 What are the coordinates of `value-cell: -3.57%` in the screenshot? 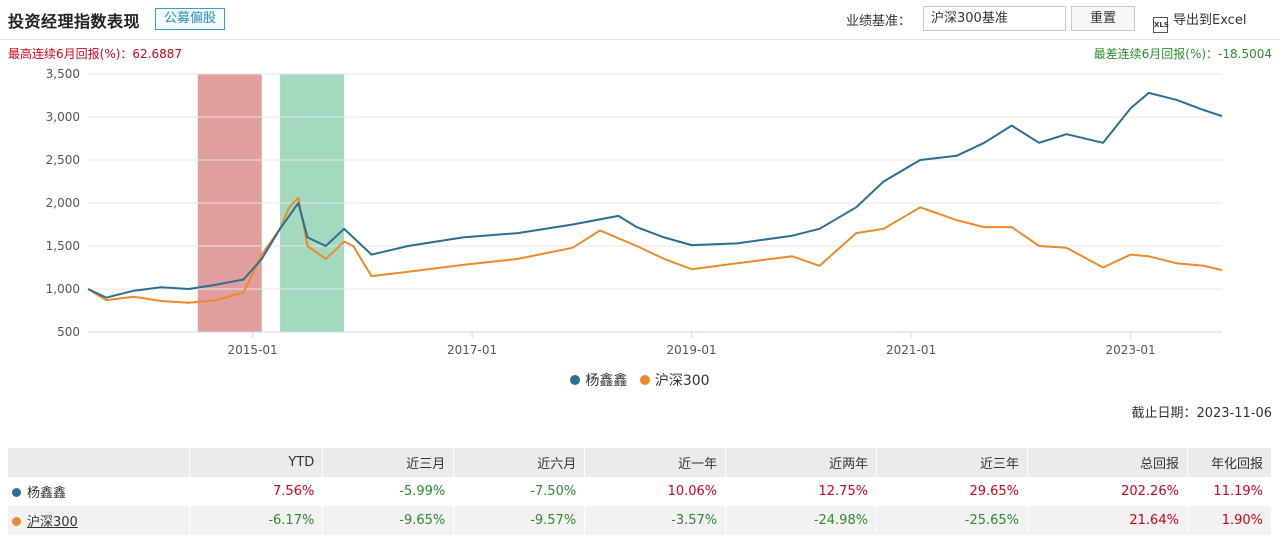 It's located at (655, 520).